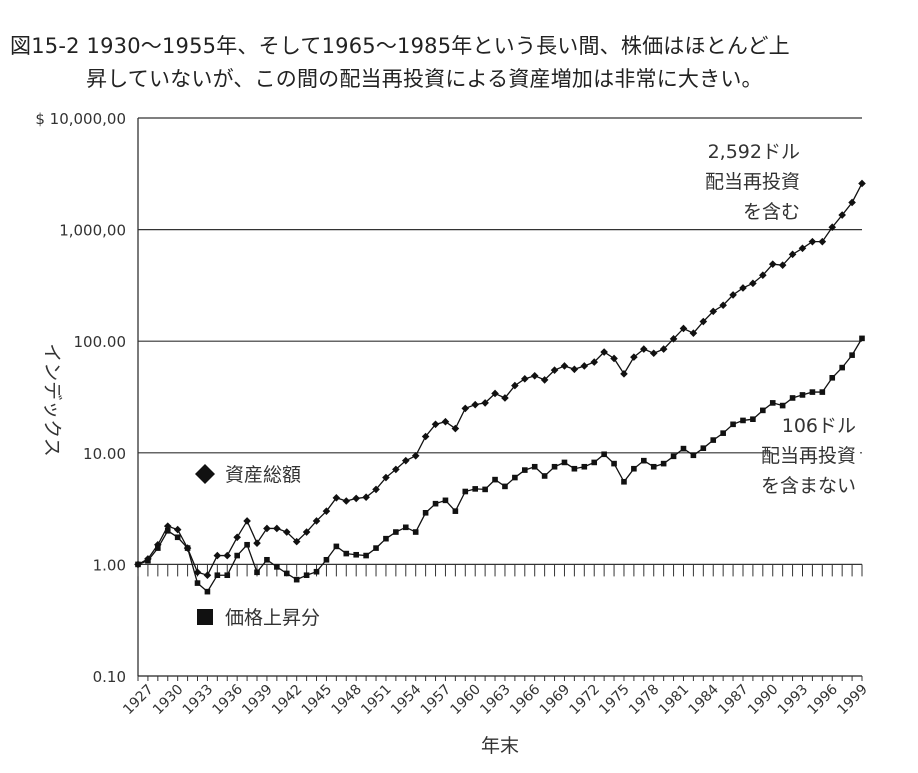 Image resolution: width=918 pixels, height=773 pixels. Describe the element at coordinates (819, 426) in the screenshot. I see `annotation-label: 106ドル` at that location.